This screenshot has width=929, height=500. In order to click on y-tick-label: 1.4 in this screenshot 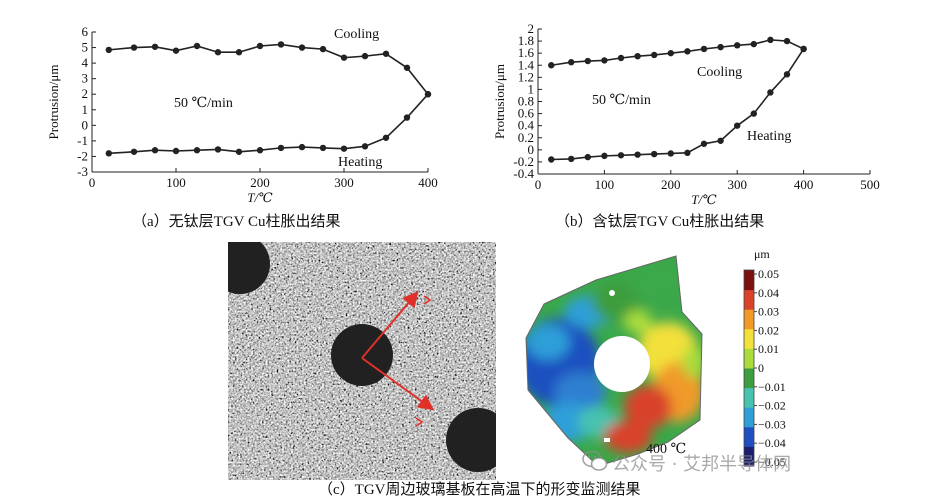, I will do `click(526, 64)`.